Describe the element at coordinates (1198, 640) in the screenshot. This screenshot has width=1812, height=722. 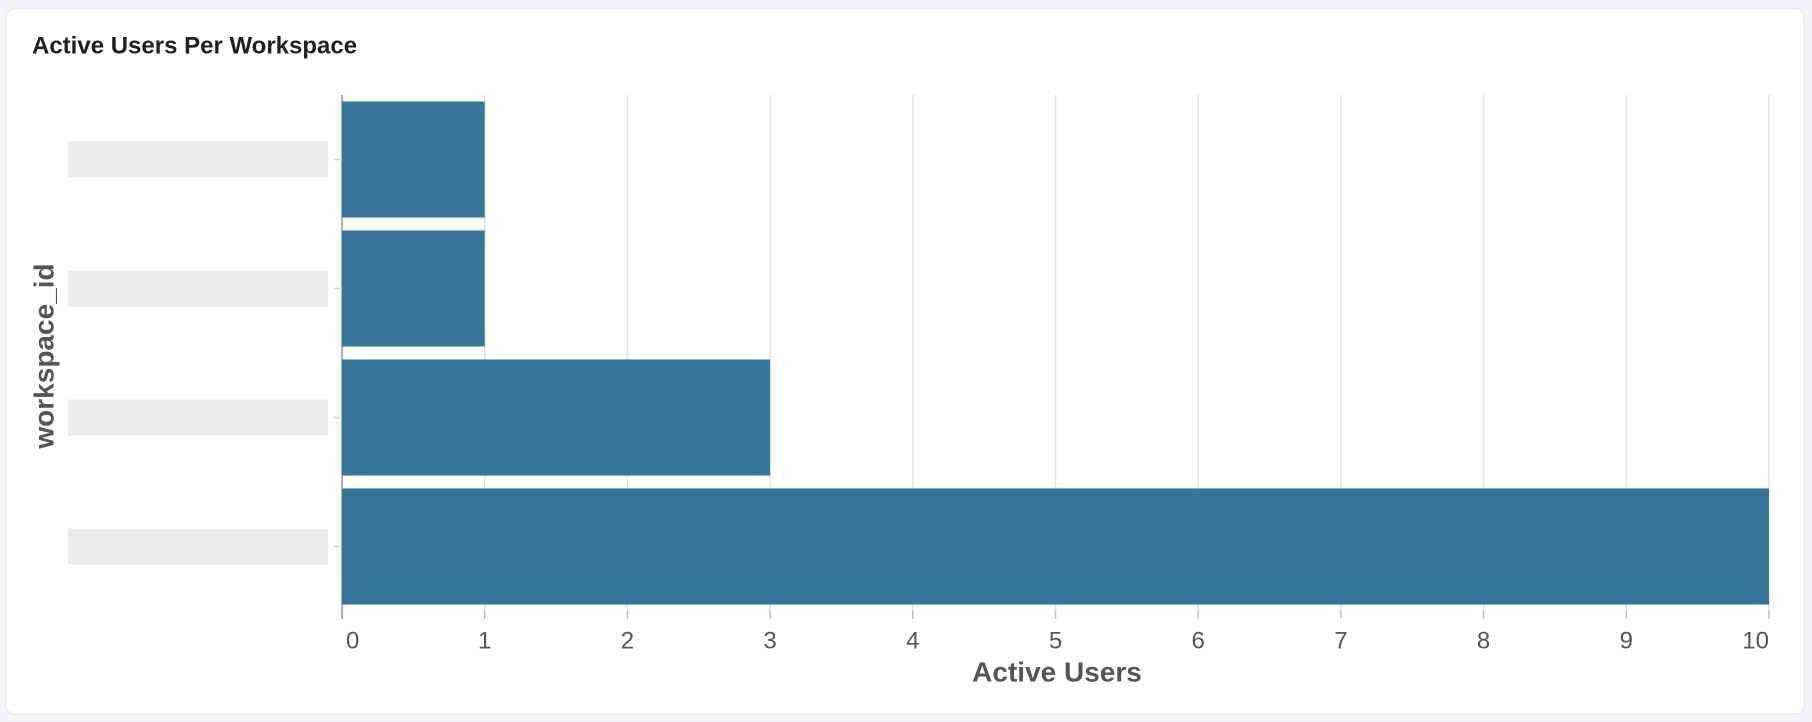
I see `x-tick-label: 6` at that location.